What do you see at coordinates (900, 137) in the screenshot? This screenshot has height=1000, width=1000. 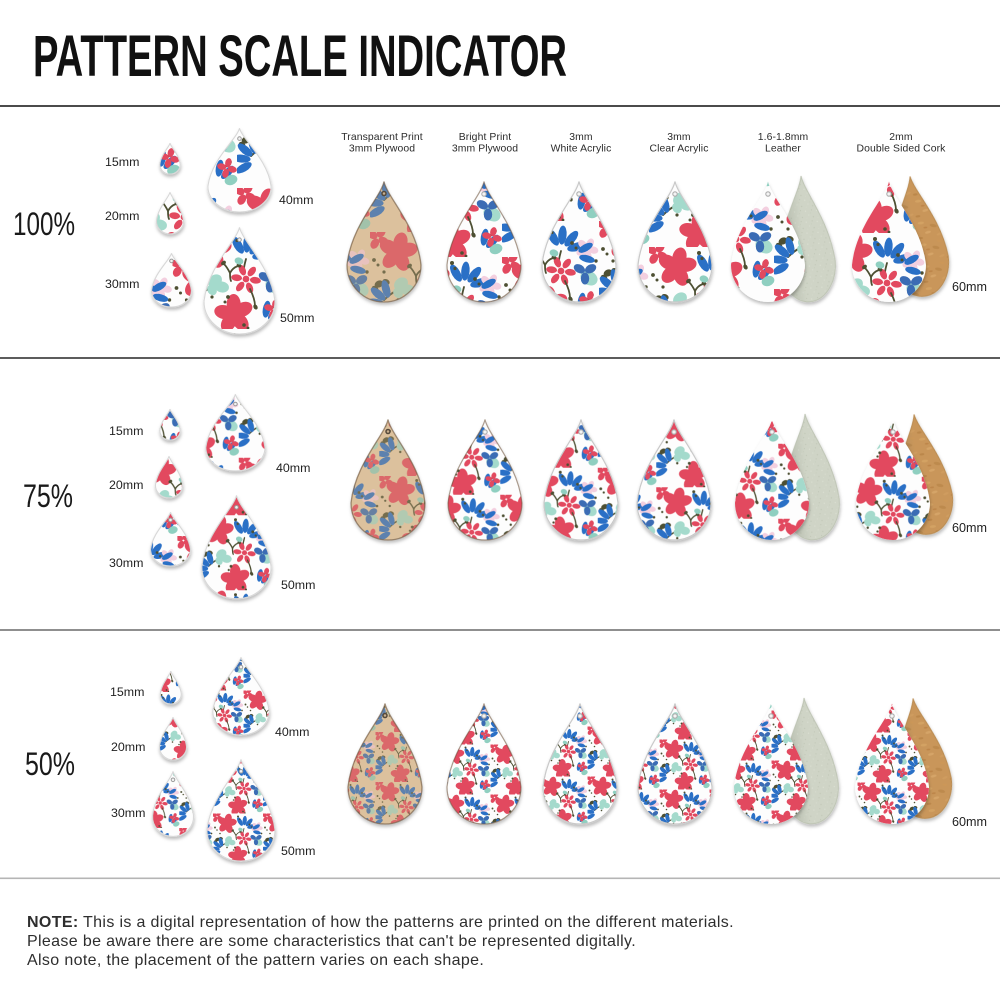 I see `svg-text: 2mm` at bounding box center [900, 137].